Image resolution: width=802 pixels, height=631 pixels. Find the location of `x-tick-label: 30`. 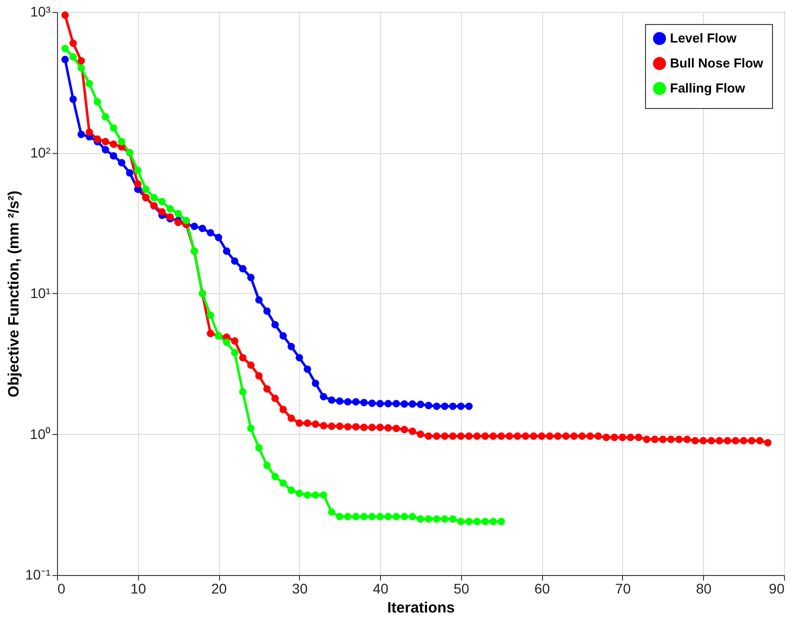

x-tick-label: 30 is located at coordinates (300, 588).